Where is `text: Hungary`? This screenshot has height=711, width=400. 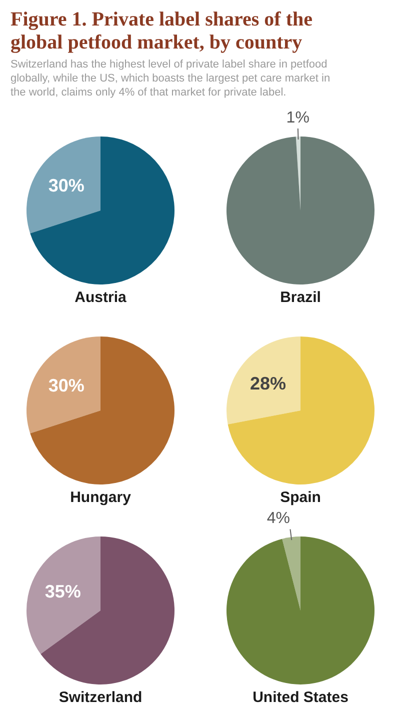
text: Hungary is located at coordinates (101, 497).